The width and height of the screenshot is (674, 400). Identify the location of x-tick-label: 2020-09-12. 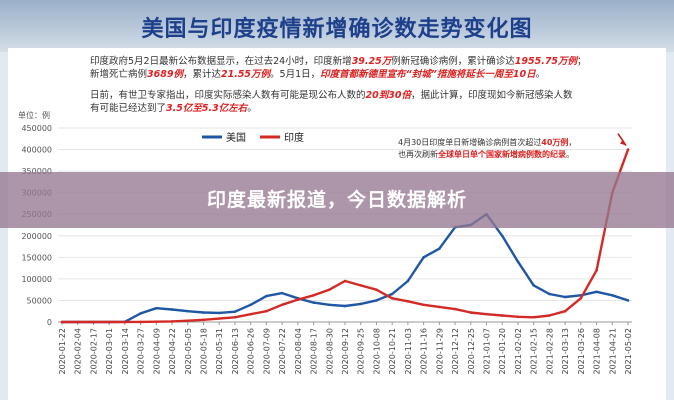
(345, 351).